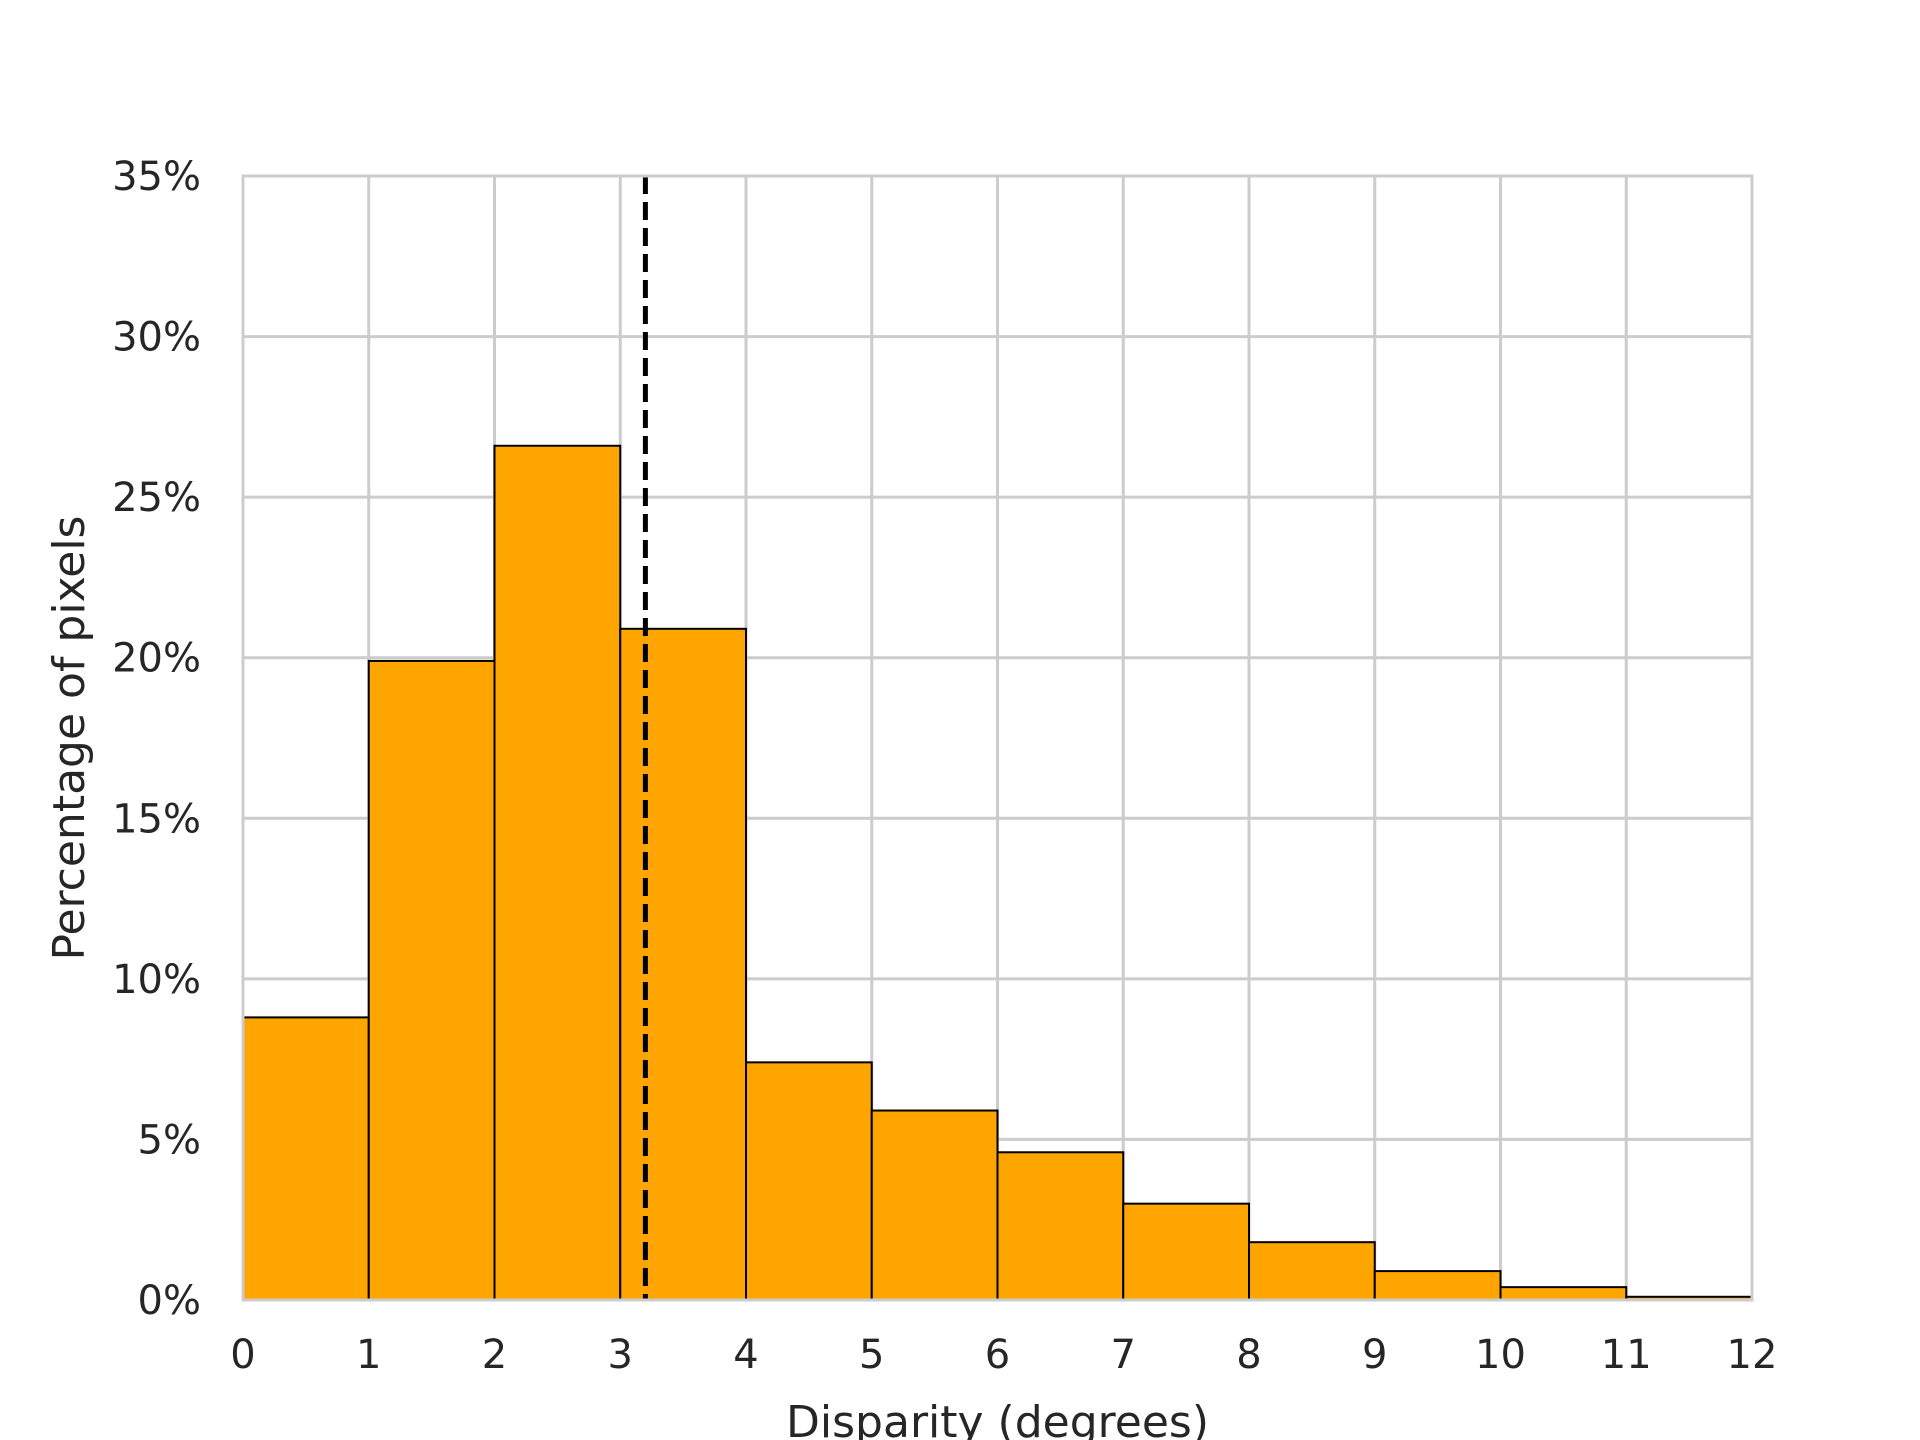 The width and height of the screenshot is (1920, 1440). Describe the element at coordinates (368, 1355) in the screenshot. I see `x-tick-label: 1` at that location.